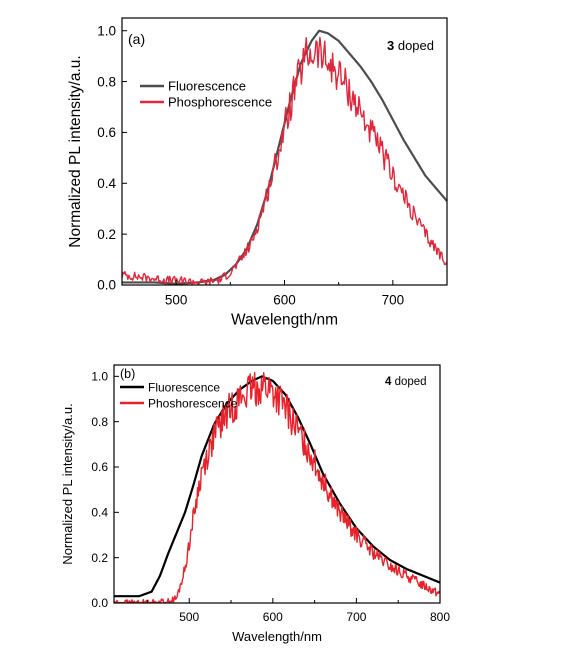 This screenshot has height=657, width=565. Describe the element at coordinates (193, 403) in the screenshot. I see `legend-entry: Phoshorescence` at that location.